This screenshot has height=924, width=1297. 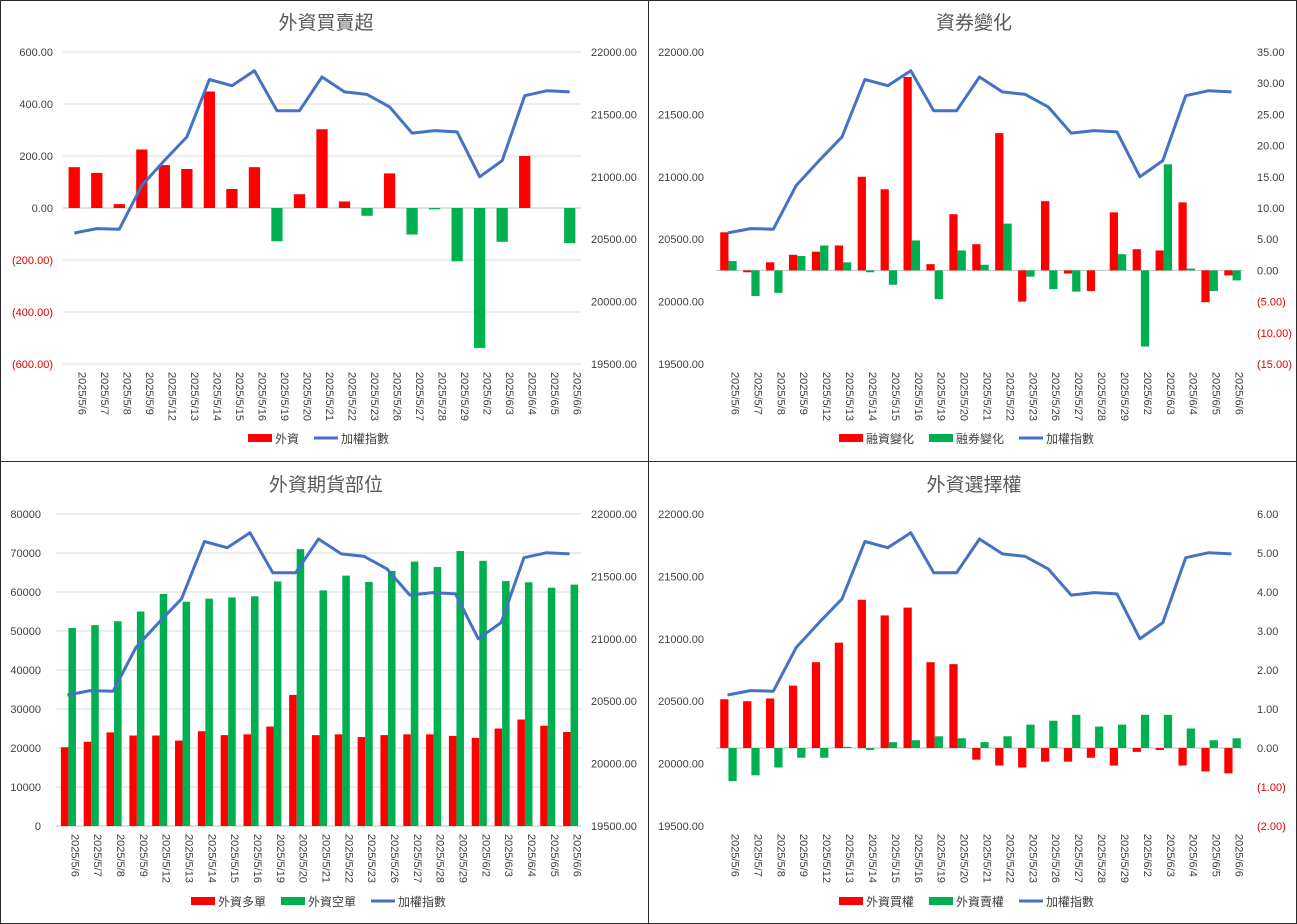 What do you see at coordinates (352, 396) in the screenshot?
I see `x-axis-category-label: 2025/5/22` at bounding box center [352, 396].